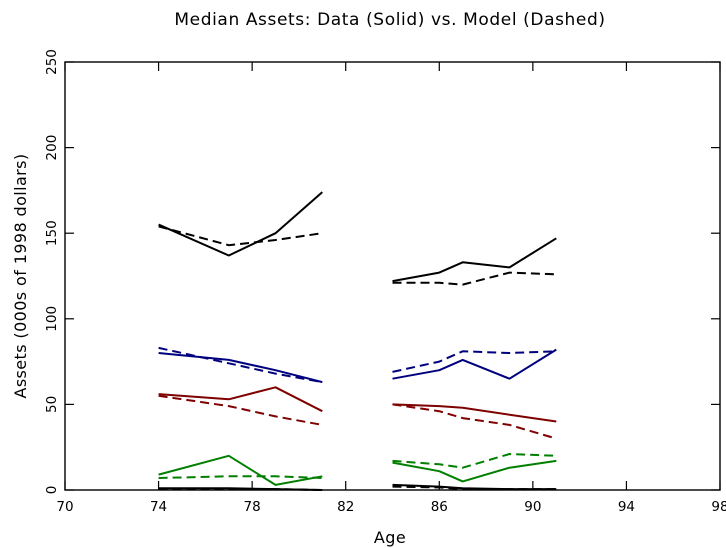 This screenshot has height=548, width=726. Describe the element at coordinates (52, 148) in the screenshot. I see `y-tick-label: 200` at that location.